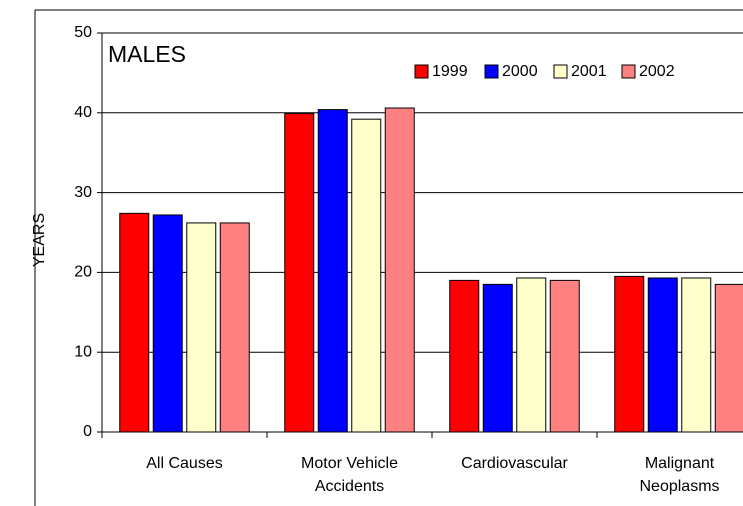 The height and width of the screenshot is (506, 743). Describe the element at coordinates (184, 463) in the screenshot. I see `x-tick-label: All Causes` at that location.